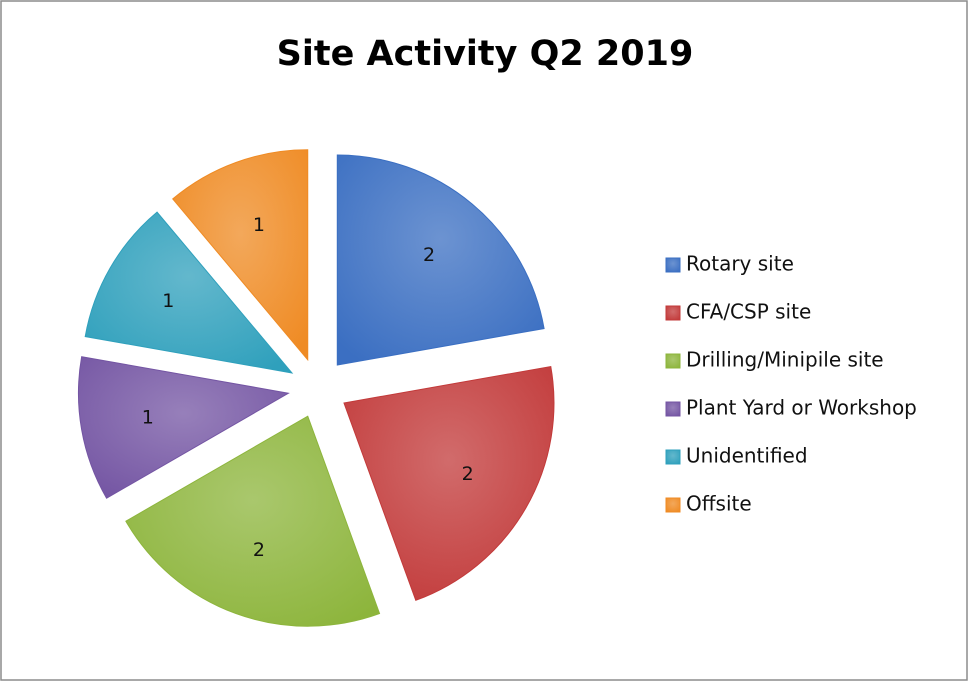  I want to click on legend-label: Offsite, so click(719, 504).